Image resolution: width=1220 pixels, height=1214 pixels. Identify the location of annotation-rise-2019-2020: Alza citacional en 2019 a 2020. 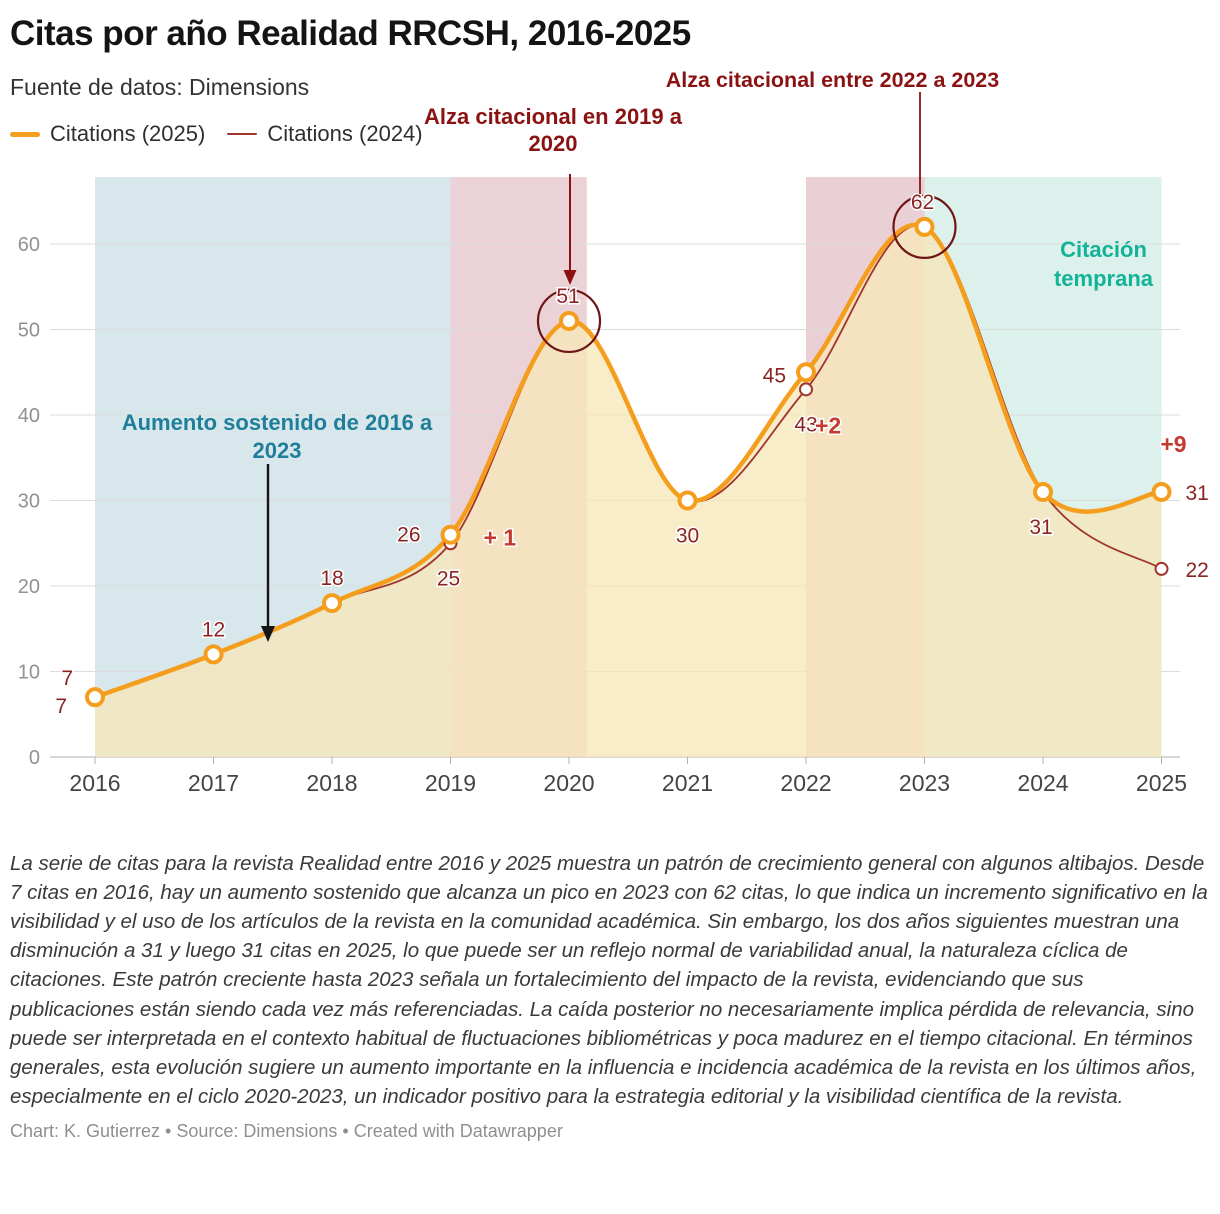
(553, 130).